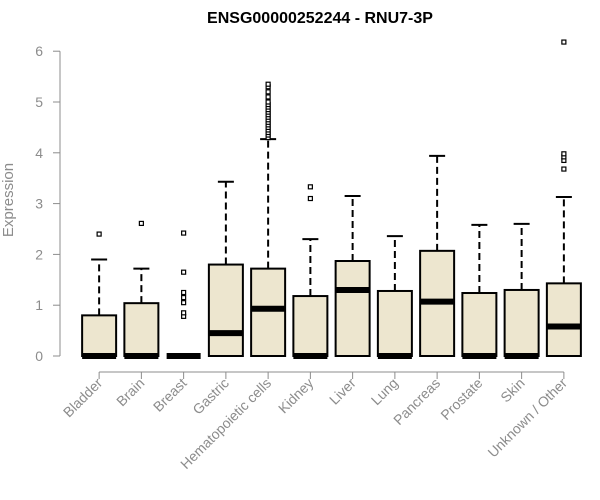  Describe the element at coordinates (512, 390) in the screenshot. I see `x-tick-label: Skin` at that location.